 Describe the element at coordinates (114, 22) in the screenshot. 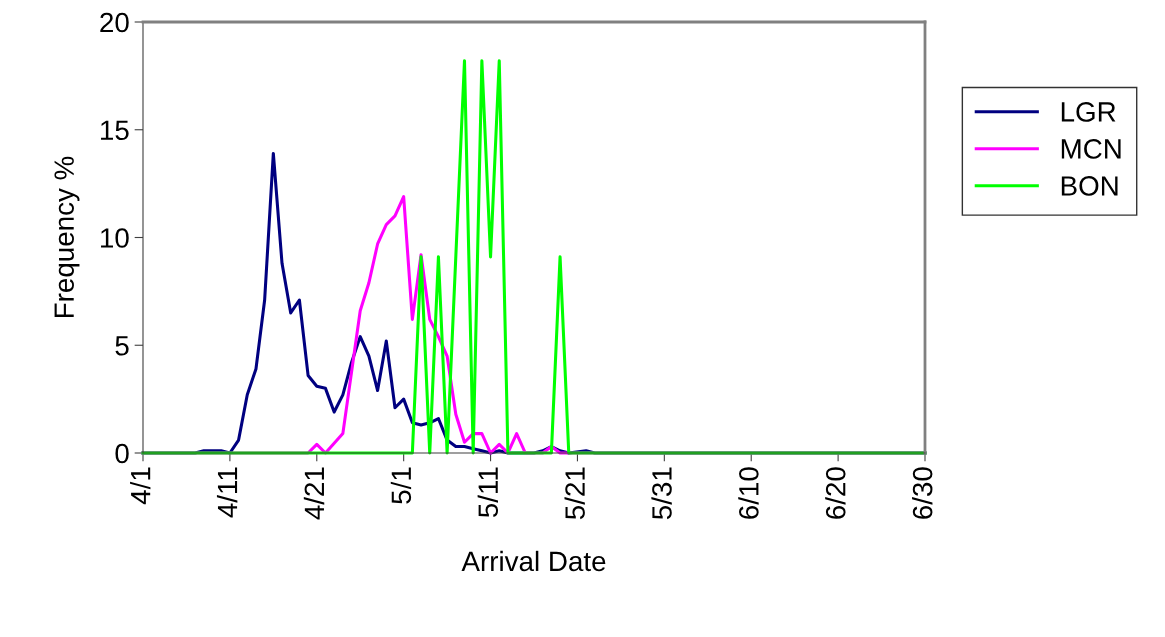

I see `y-tick-label: 20` at that location.